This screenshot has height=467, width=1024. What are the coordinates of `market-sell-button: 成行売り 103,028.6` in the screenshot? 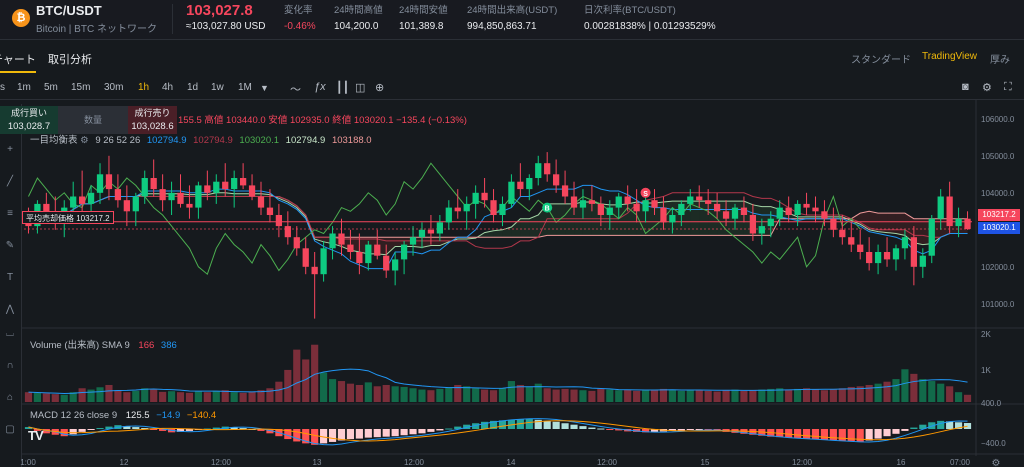 It's located at (152, 120).